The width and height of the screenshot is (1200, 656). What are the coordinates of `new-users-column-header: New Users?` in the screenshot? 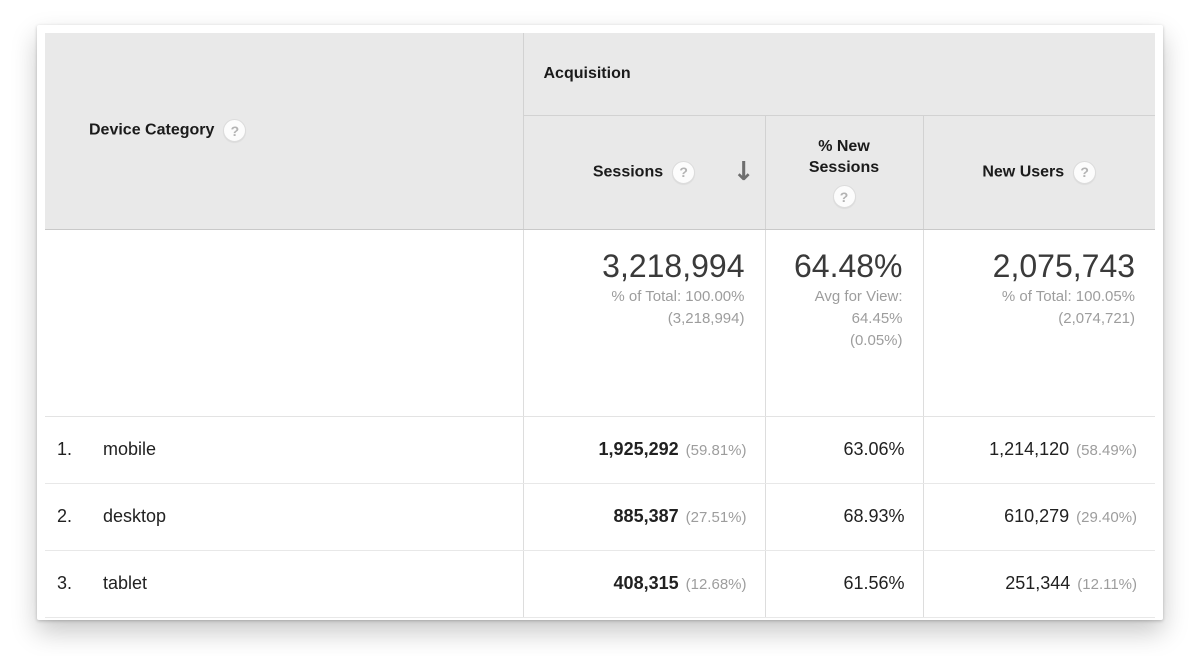 It's located at (1039, 172).